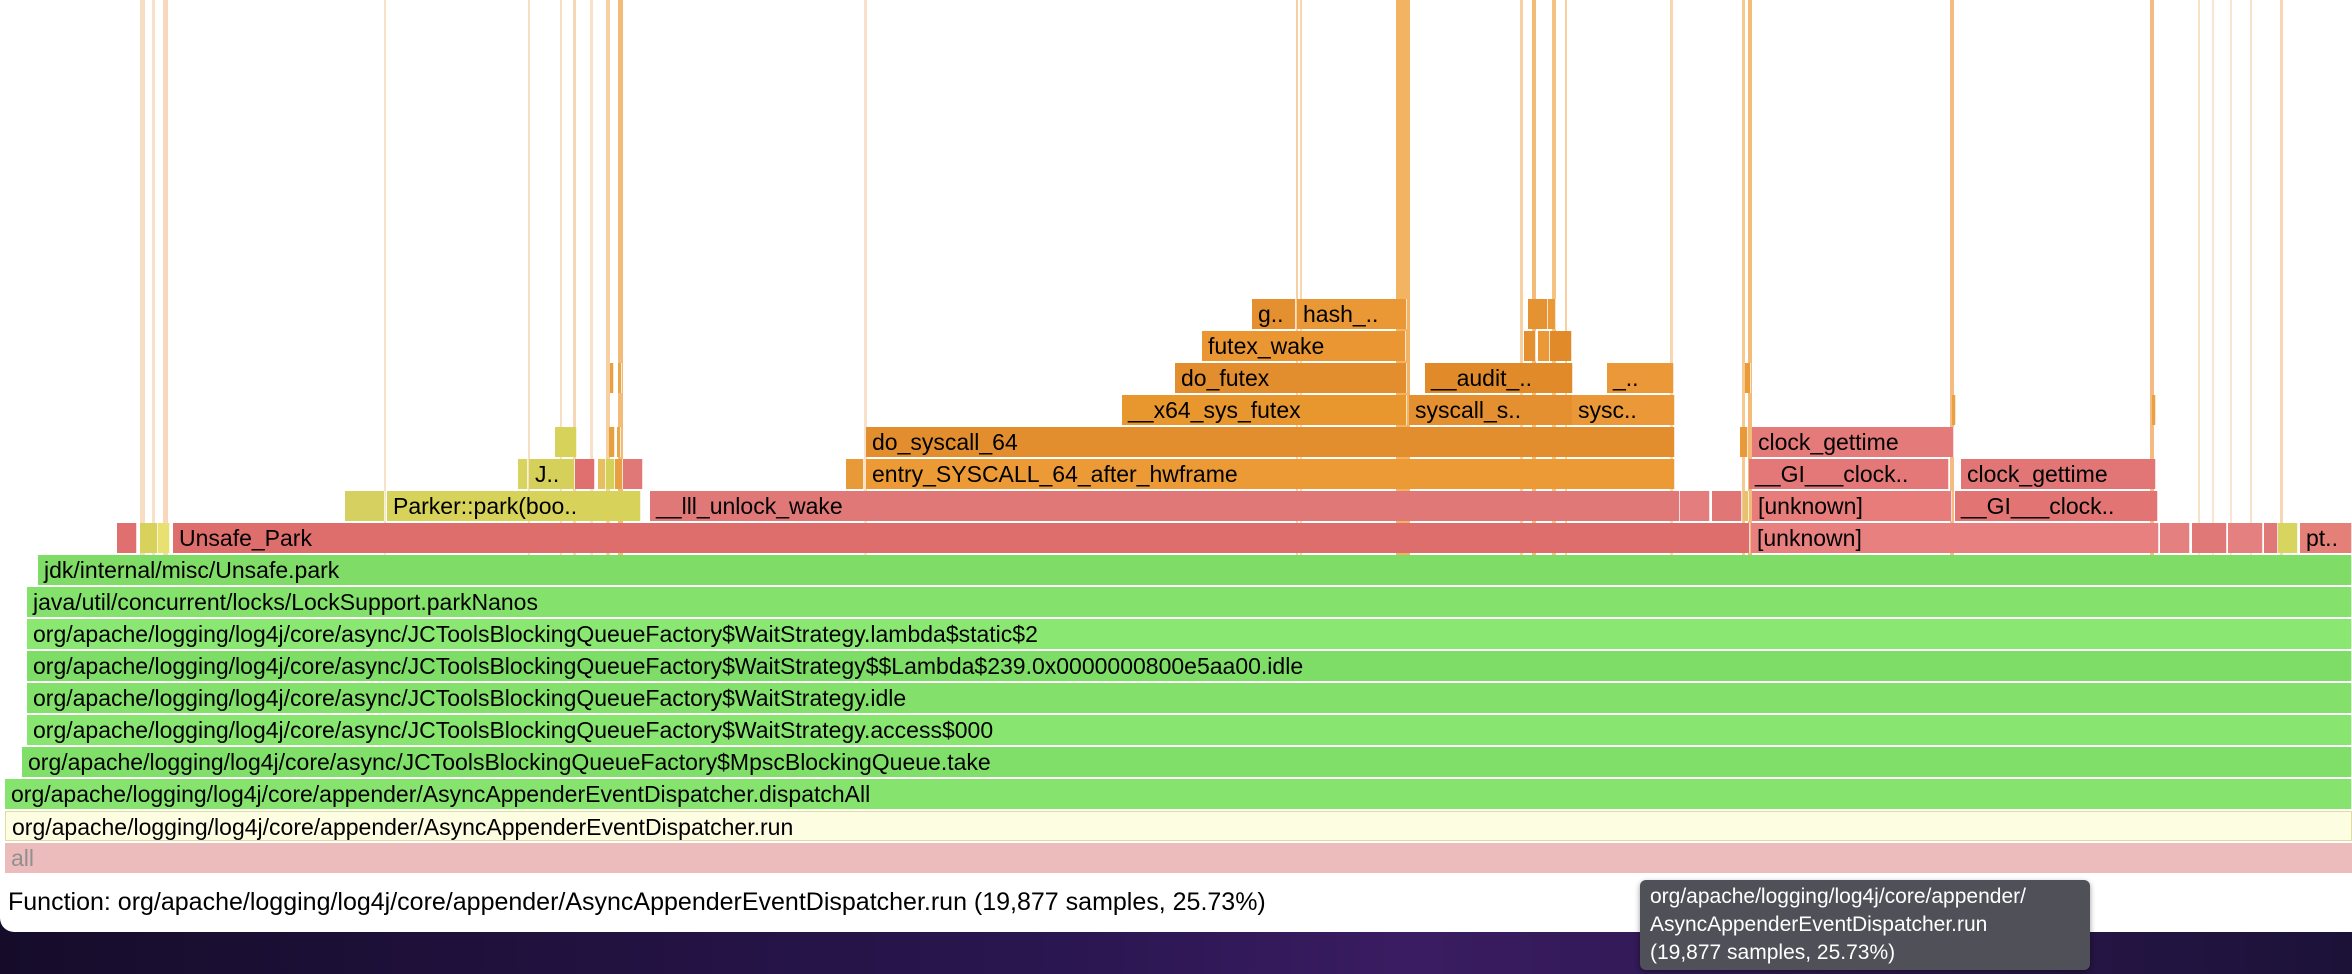 Image resolution: width=2352 pixels, height=974 pixels. Describe the element at coordinates (2058, 474) in the screenshot. I see `flame-frame-clock-gettime-2: clock_gettime` at that location.